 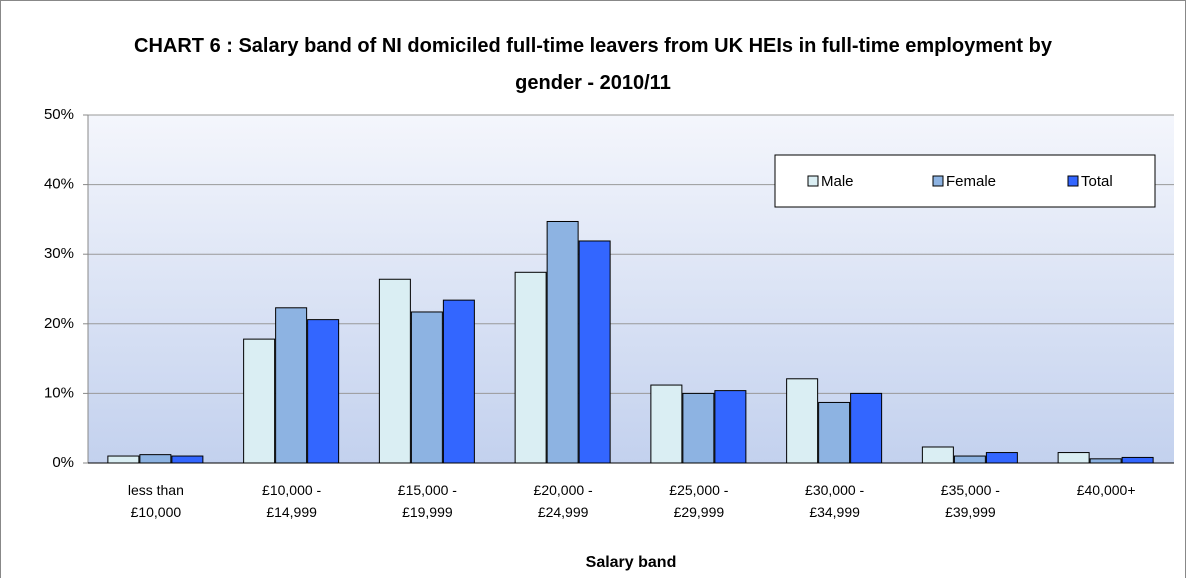 What do you see at coordinates (427, 501) in the screenshot?
I see `x-tick-label: £15,000 - £19,999` at bounding box center [427, 501].